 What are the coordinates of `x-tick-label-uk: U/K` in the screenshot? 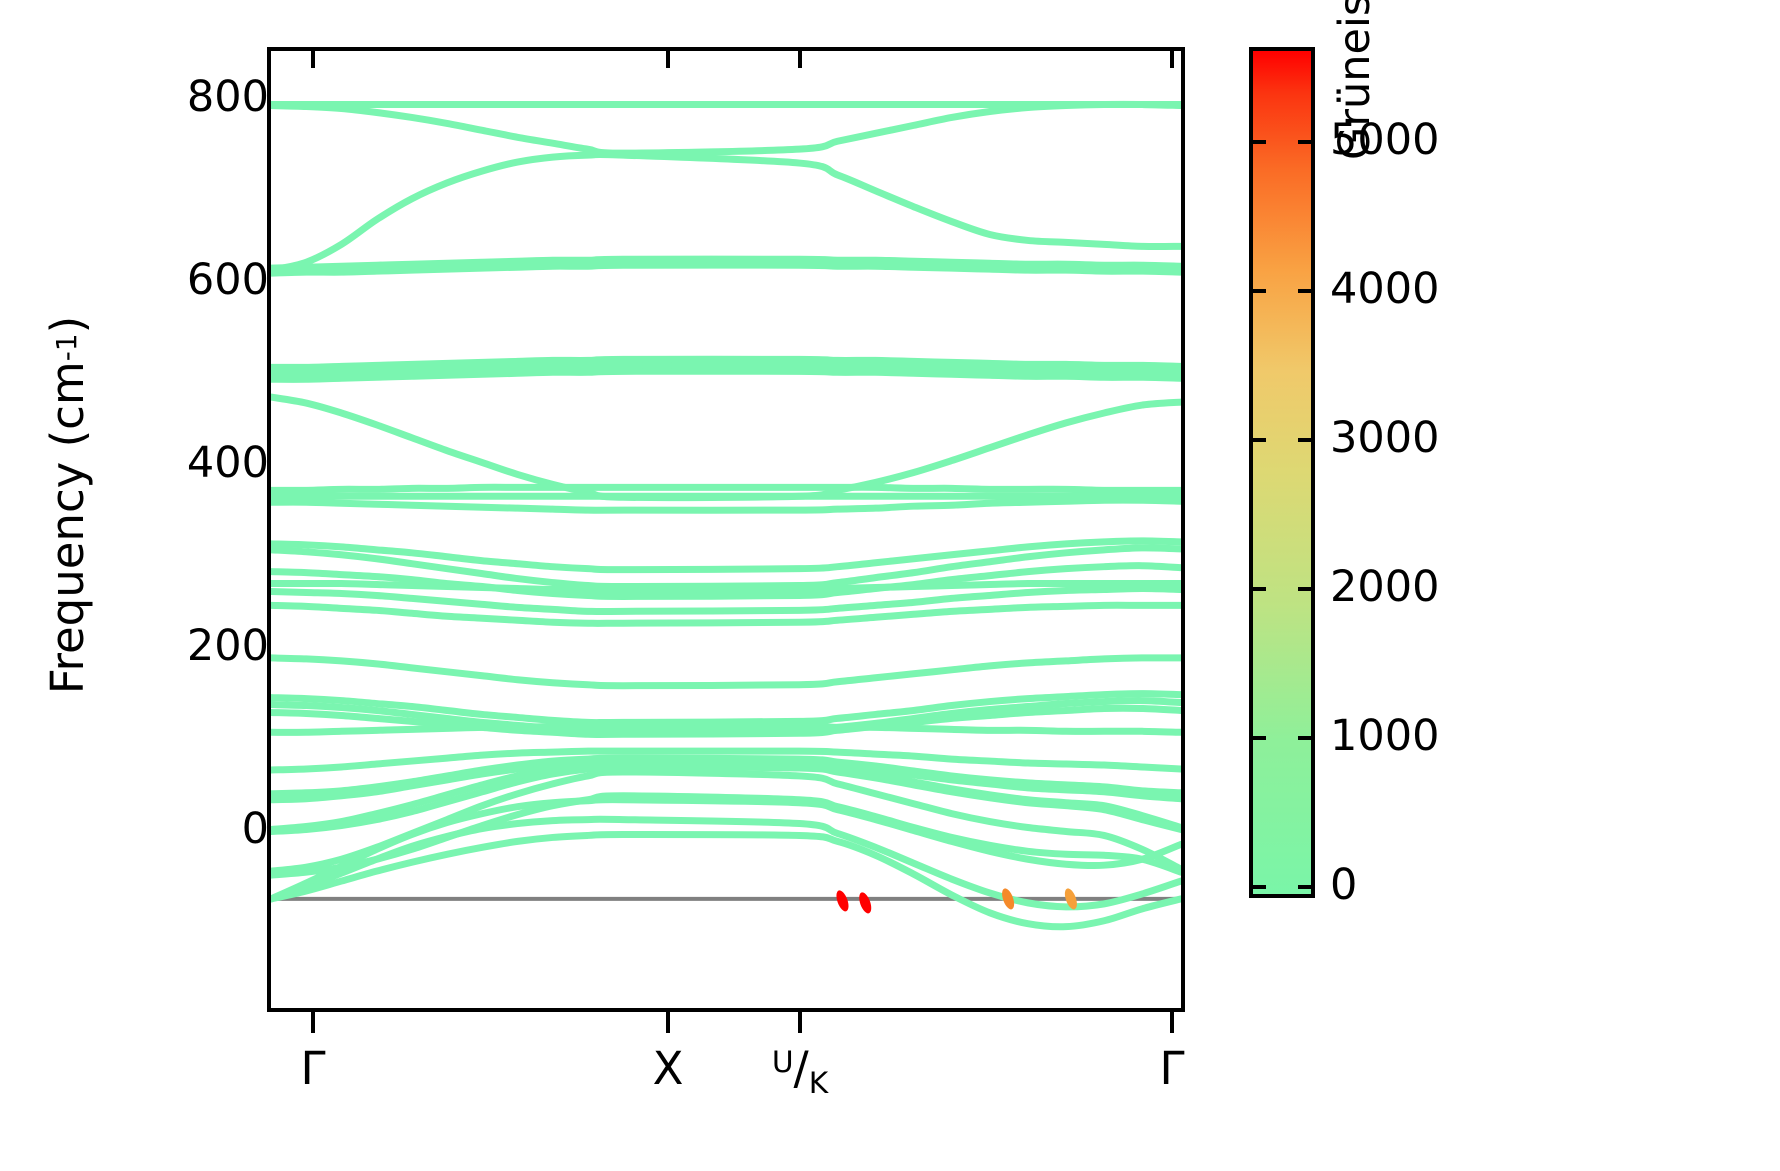 It's located at (800, 1071).